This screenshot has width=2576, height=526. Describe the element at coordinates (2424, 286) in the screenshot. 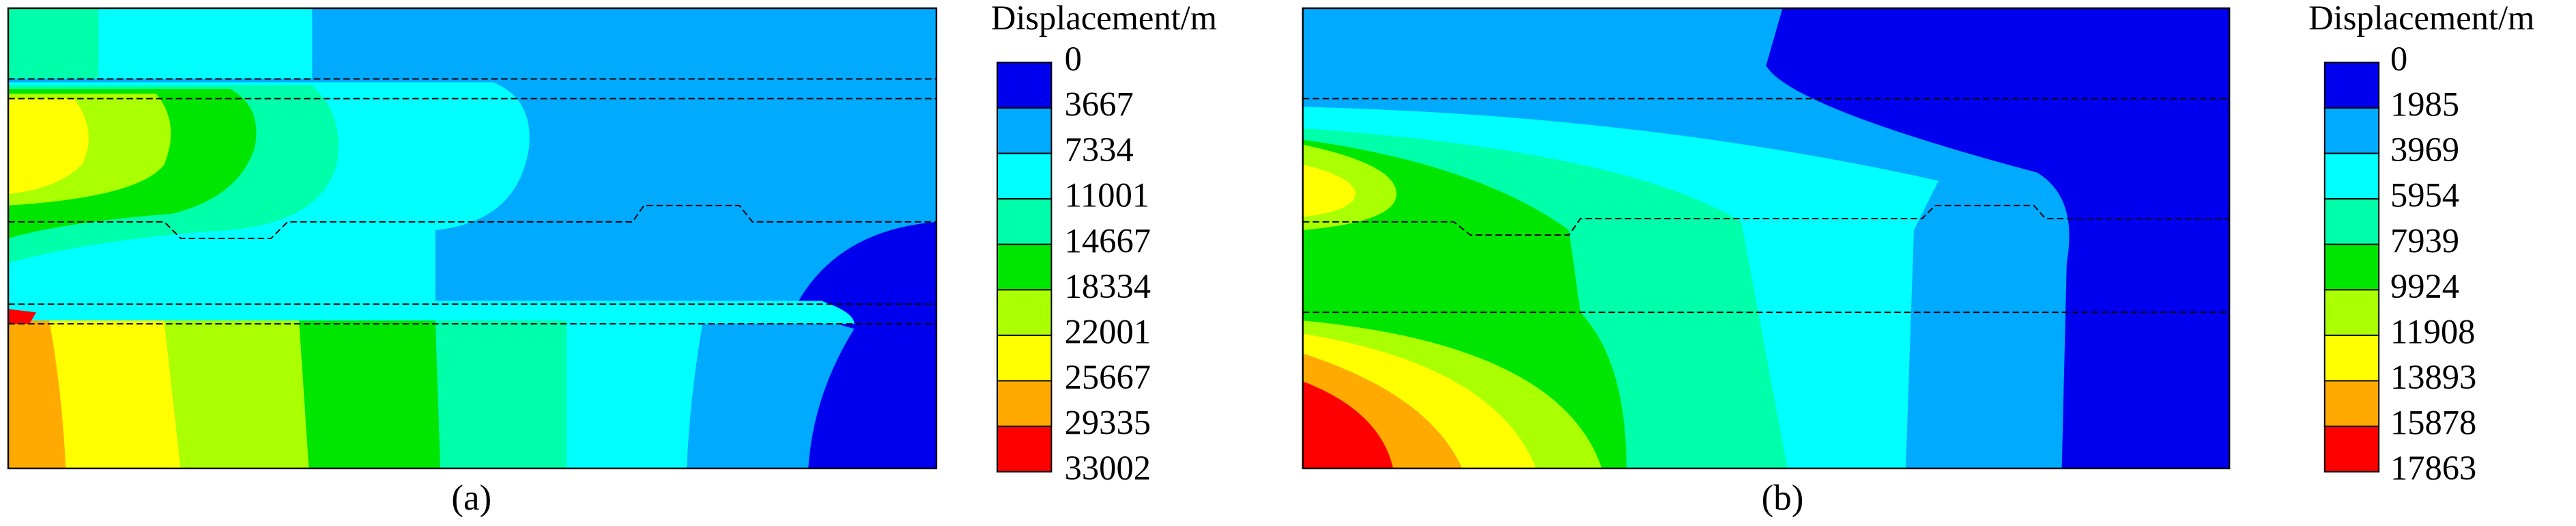

I see `legend-label: 9924` at that location.